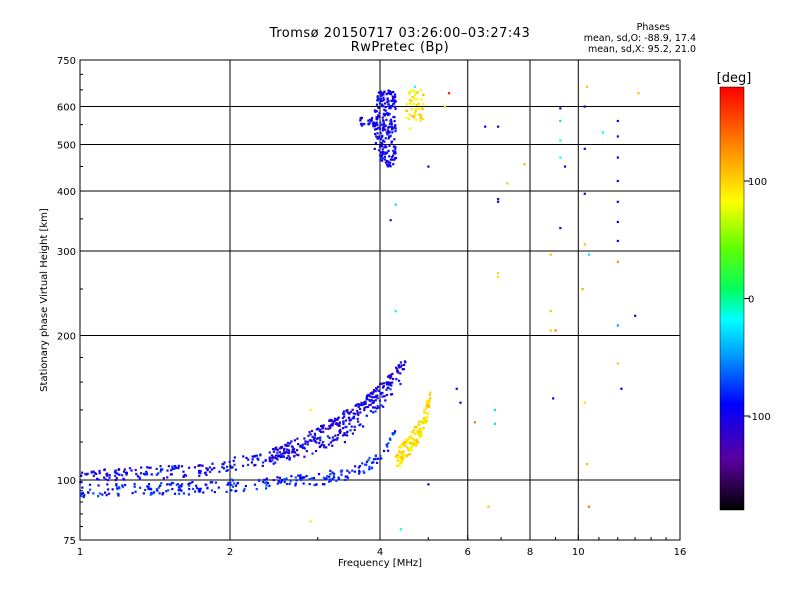 The width and height of the screenshot is (800, 600). Describe the element at coordinates (400, 33) in the screenshot. I see `chart-title: Tromsø 20150717 03:26:00–03:27:43` at that location.